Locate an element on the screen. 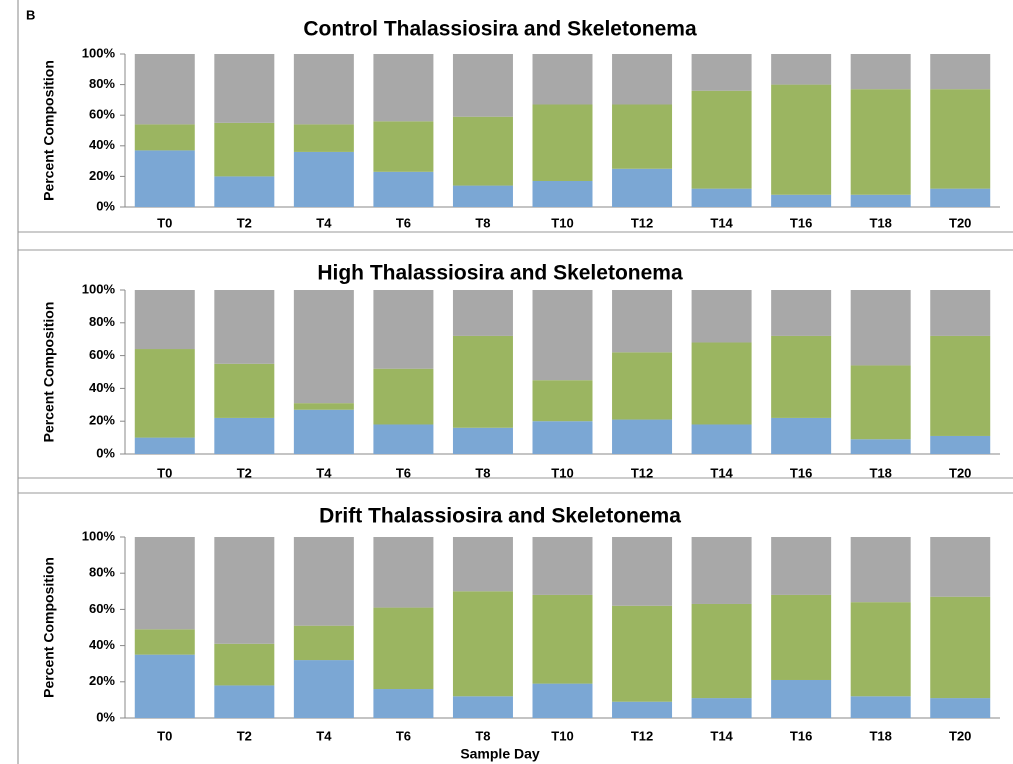 The image size is (1013, 764). y-tick-label: 80% is located at coordinates (102, 572).